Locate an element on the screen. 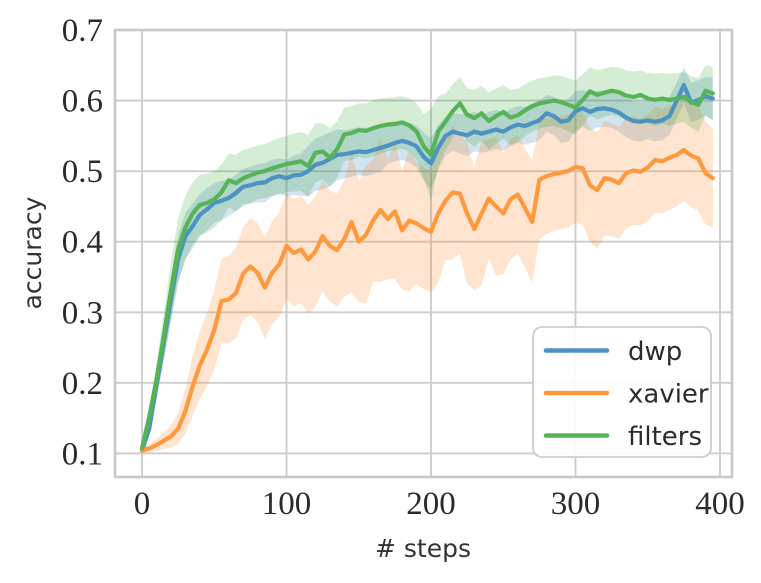 Image resolution: width=761 pixels, height=583 pixels. x-tick-label-300: 300 is located at coordinates (576, 504).